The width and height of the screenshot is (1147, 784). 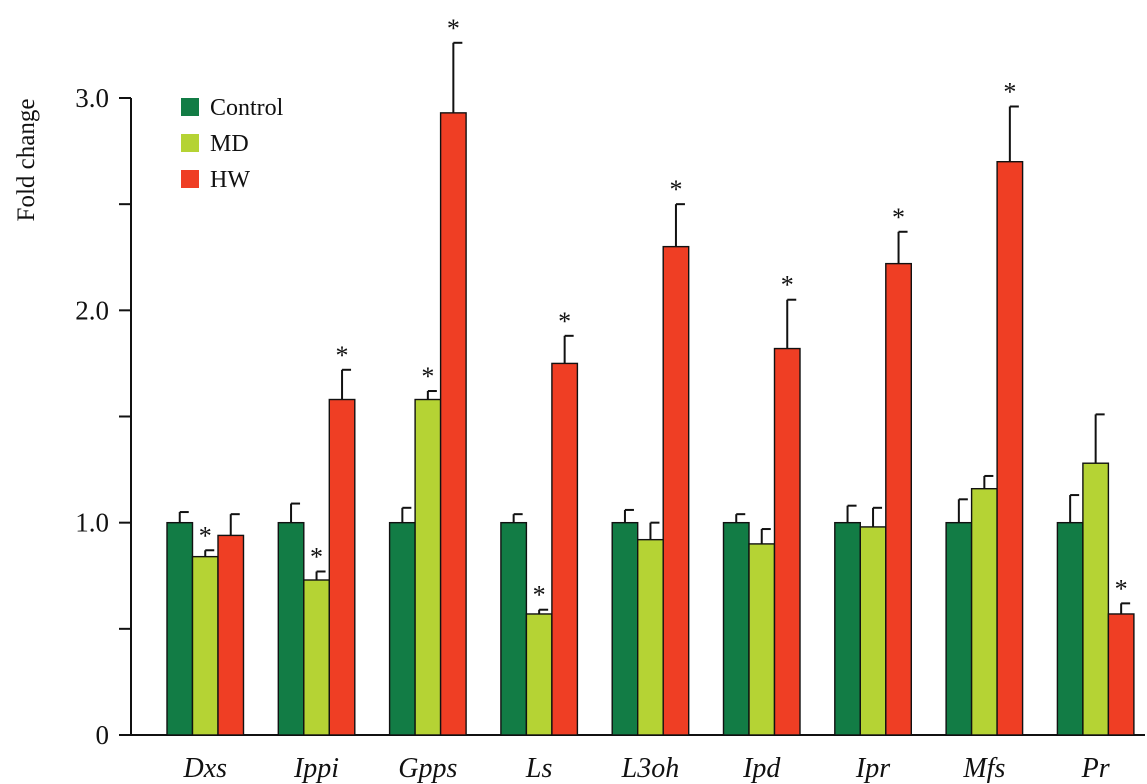 What do you see at coordinates (190, 143) in the screenshot?
I see `legend-swatch-md` at bounding box center [190, 143].